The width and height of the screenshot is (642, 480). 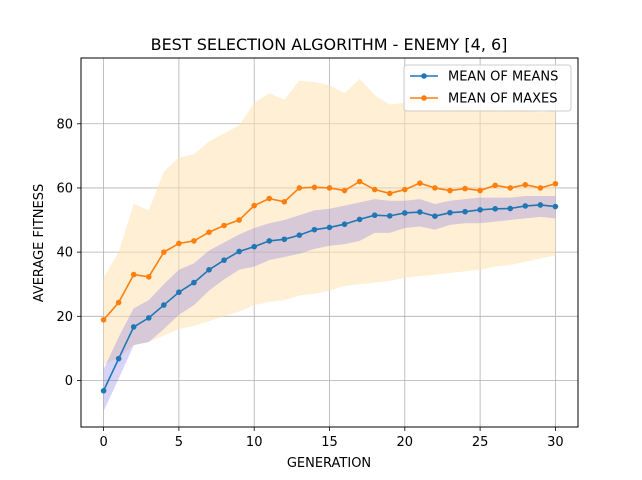 What do you see at coordinates (329, 463) in the screenshot?
I see `x-axis-label: GENERATION` at bounding box center [329, 463].